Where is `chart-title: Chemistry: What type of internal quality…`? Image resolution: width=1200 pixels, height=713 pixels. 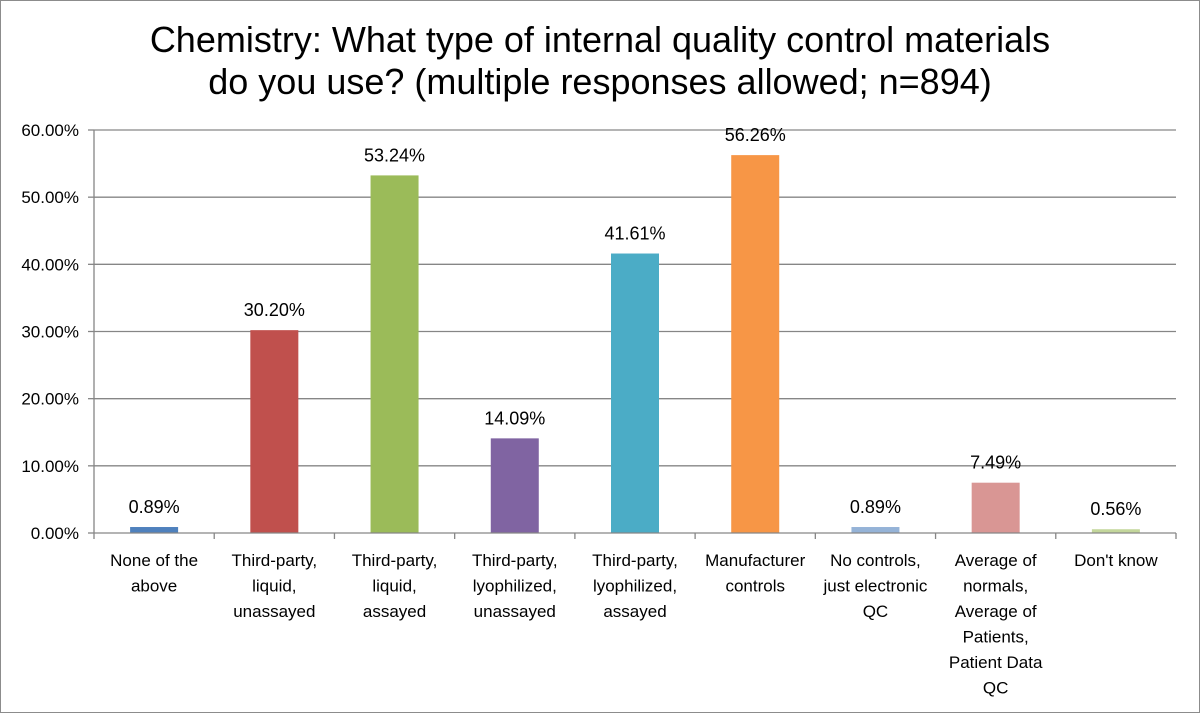 chart-title: Chemistry: What type of internal quality… is located at coordinates (600, 60).